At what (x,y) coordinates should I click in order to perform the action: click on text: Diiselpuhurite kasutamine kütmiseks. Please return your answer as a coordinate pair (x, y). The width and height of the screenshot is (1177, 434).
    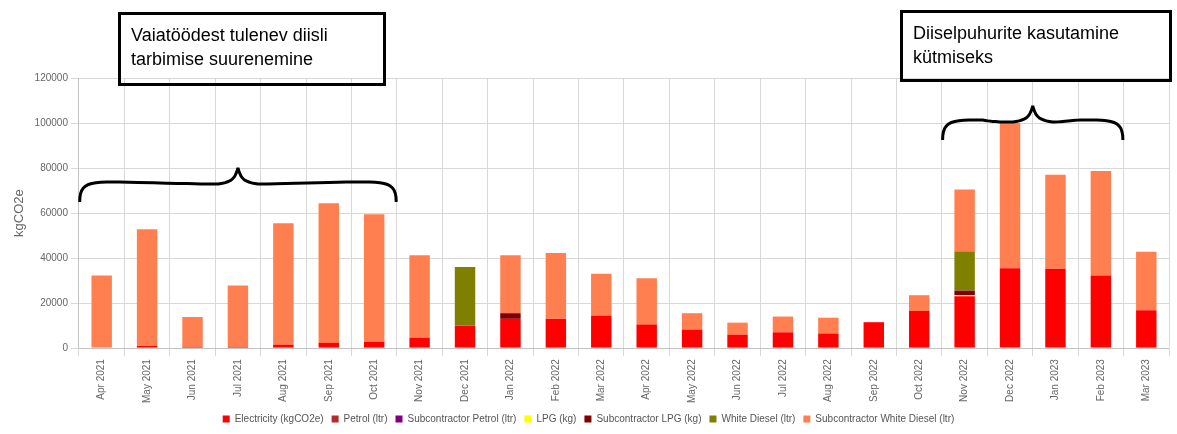
    Looking at the image, I should click on (1036, 46).